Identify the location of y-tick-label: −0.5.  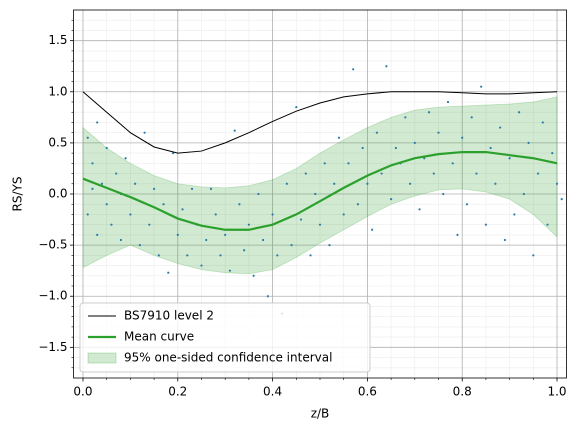
(52, 245).